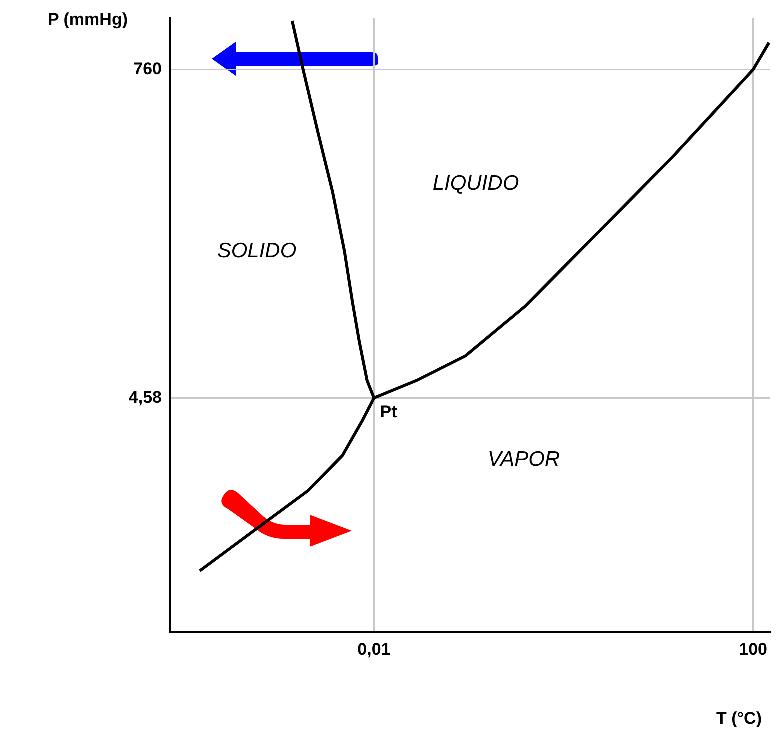 The height and width of the screenshot is (733, 780). I want to click on x-tick-label: 100, so click(753, 649).